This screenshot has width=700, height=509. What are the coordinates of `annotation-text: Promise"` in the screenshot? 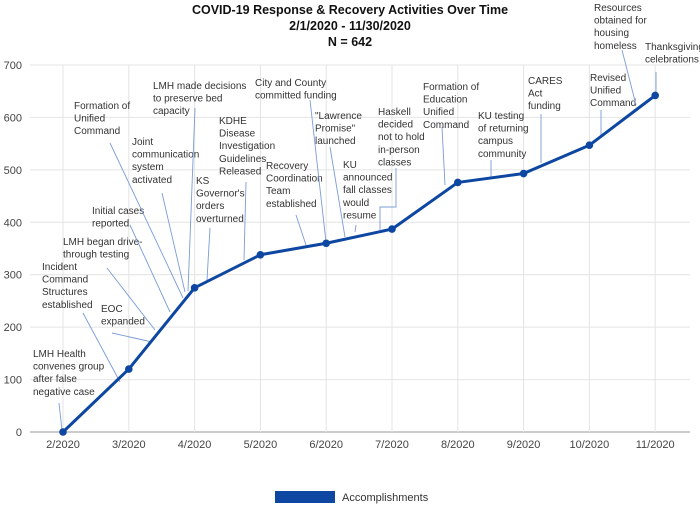 It's located at (335, 129).